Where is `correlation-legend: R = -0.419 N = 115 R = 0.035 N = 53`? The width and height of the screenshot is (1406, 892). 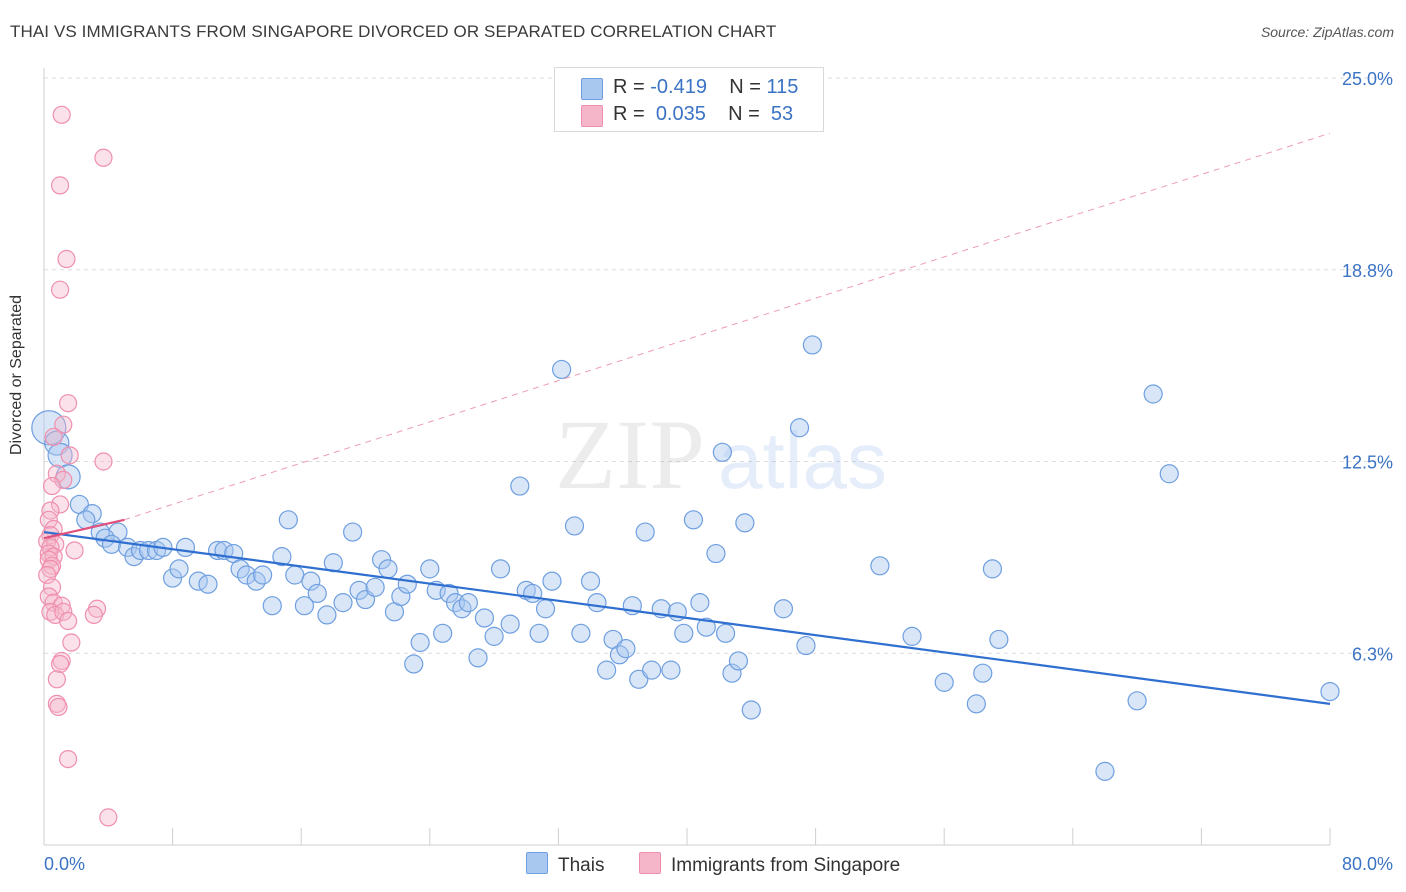 correlation-legend: R = -0.419 N = 115 R = 0.035 N = 53 is located at coordinates (689, 99).